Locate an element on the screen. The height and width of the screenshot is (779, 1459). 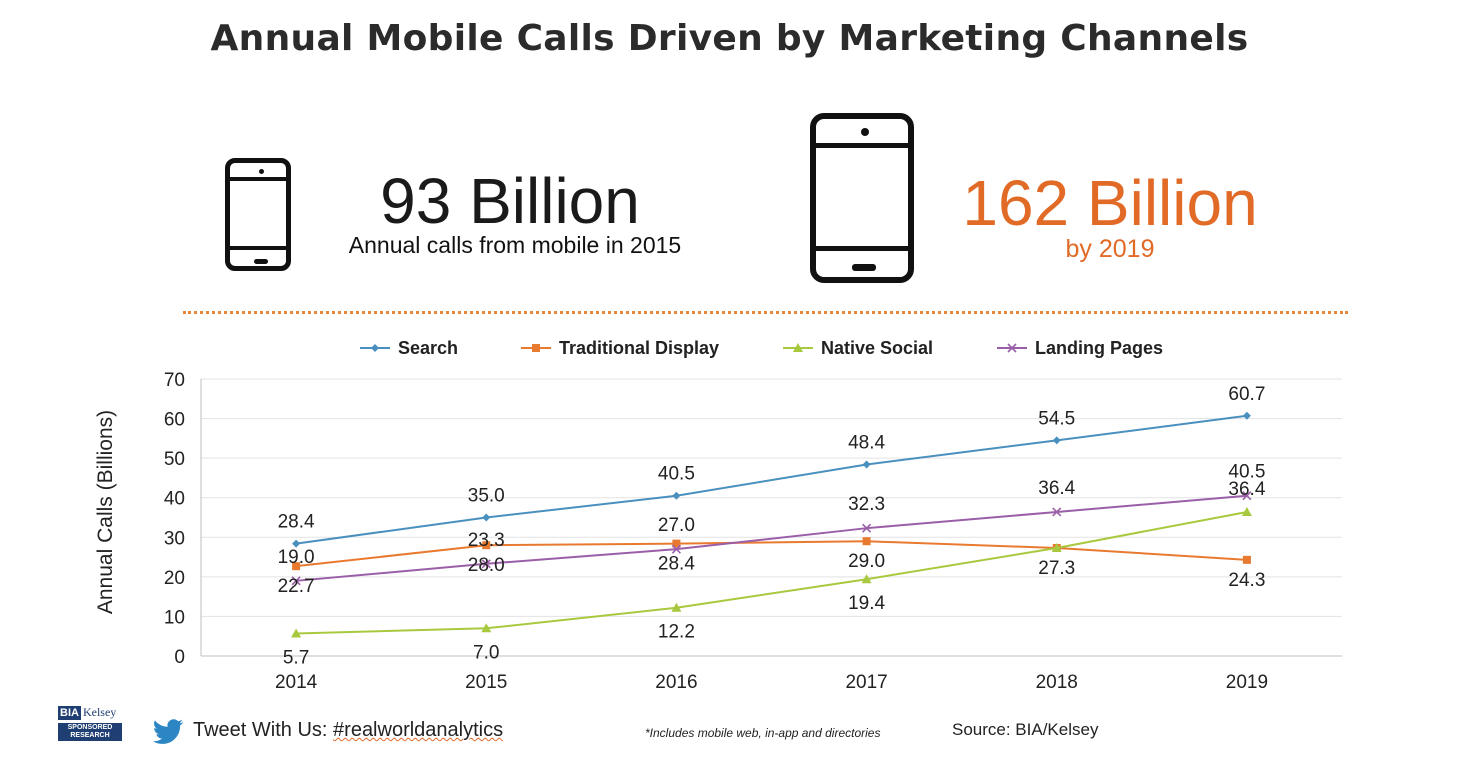
legend-label: Landing Pages is located at coordinates (1099, 348).